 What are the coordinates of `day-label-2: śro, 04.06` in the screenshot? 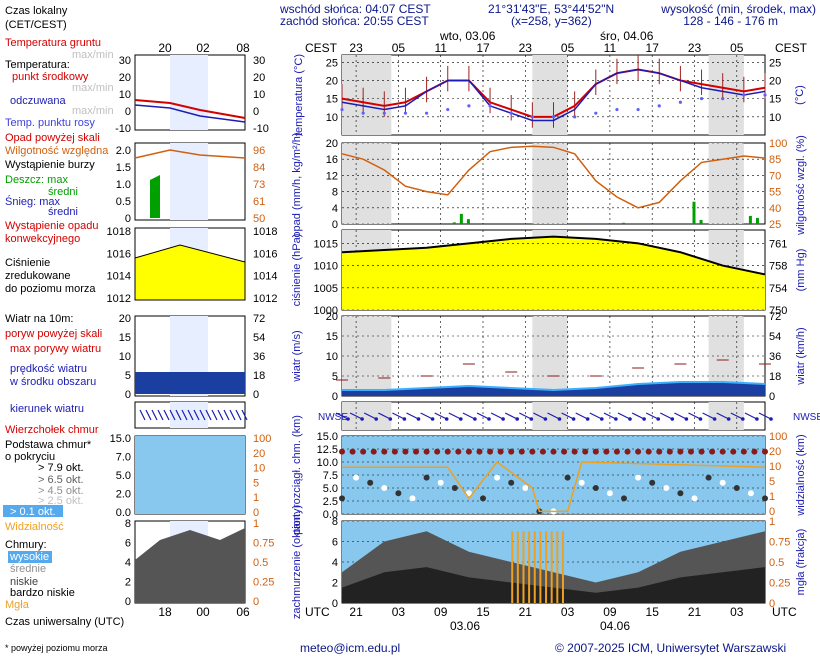 It's located at (627, 36).